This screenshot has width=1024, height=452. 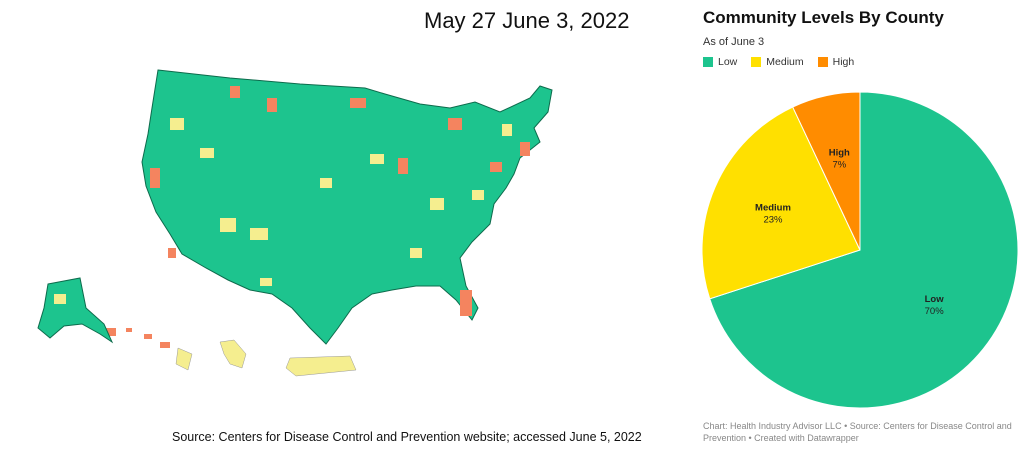 I want to click on legend-item-high: High, so click(x=836, y=62).